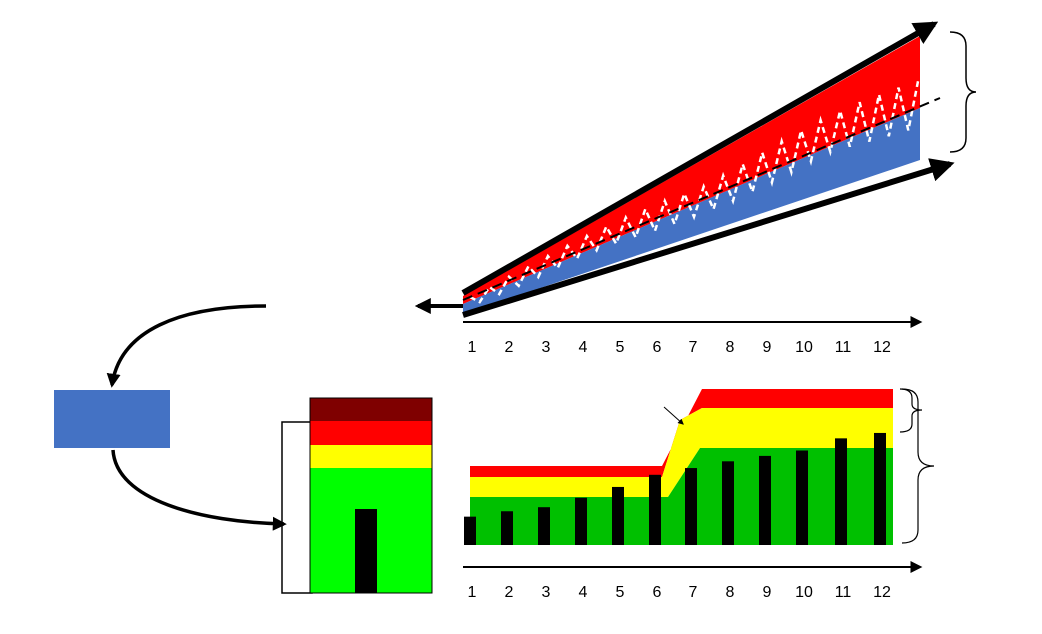 Image resolution: width=1042 pixels, height=634 pixels. I want to click on bottom-yellow-band, so click(681, 452).